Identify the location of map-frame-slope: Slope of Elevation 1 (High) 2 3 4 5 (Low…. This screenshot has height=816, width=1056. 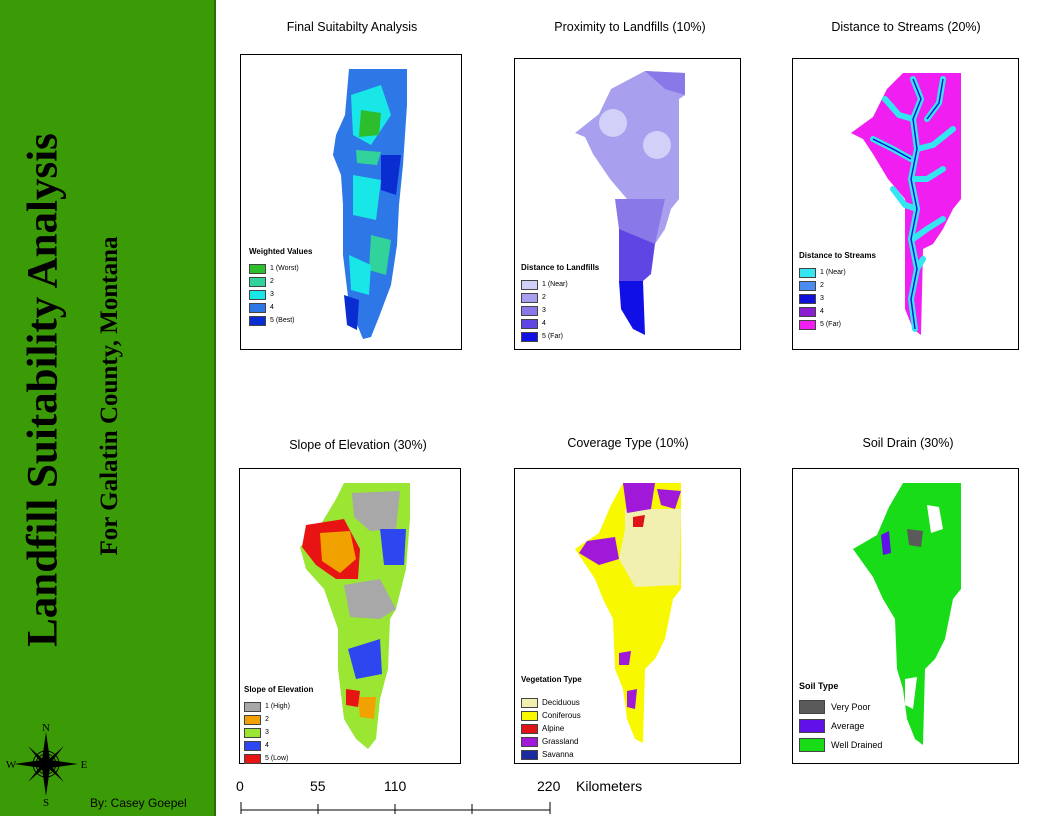
(350, 616).